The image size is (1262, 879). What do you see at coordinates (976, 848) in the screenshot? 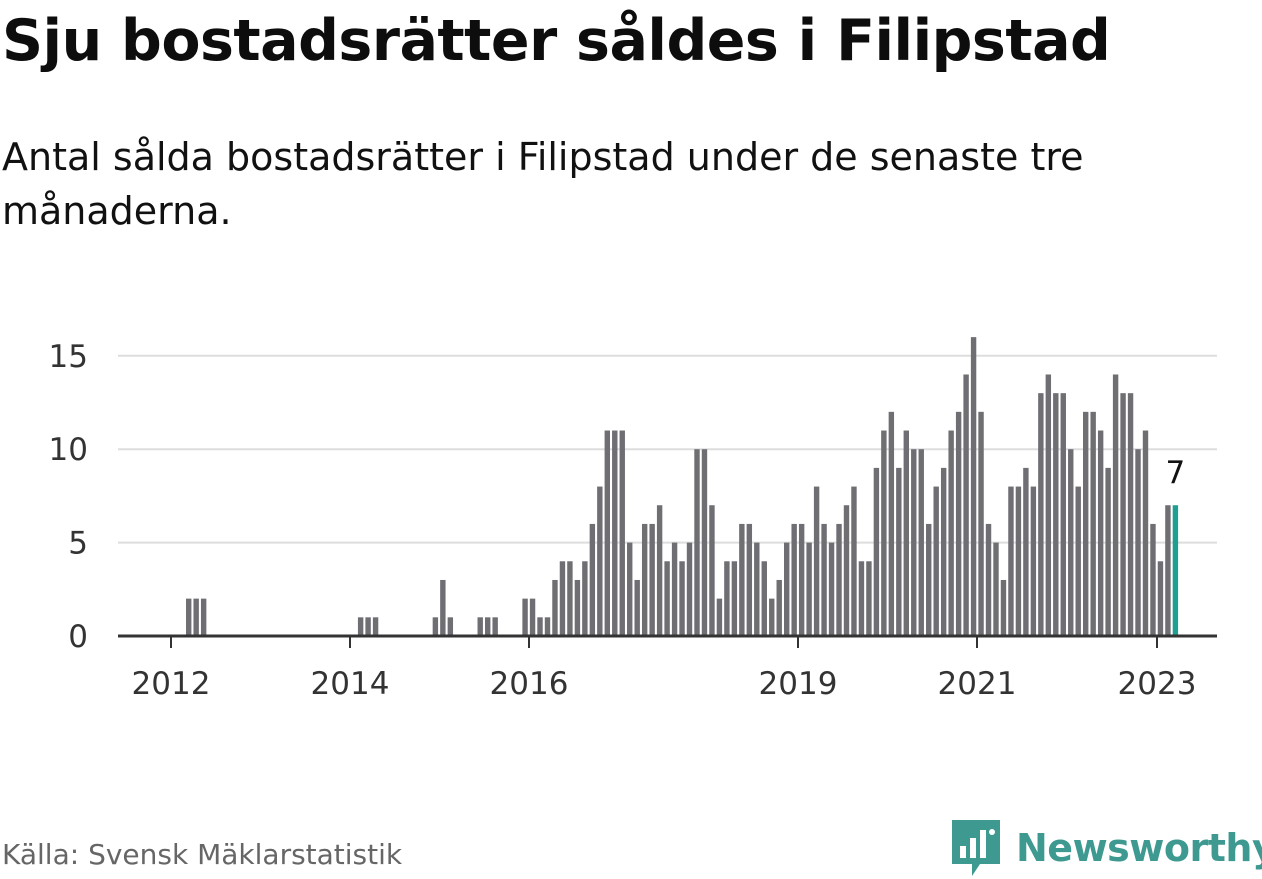
I see `newsworthy-logo-icon` at bounding box center [976, 848].